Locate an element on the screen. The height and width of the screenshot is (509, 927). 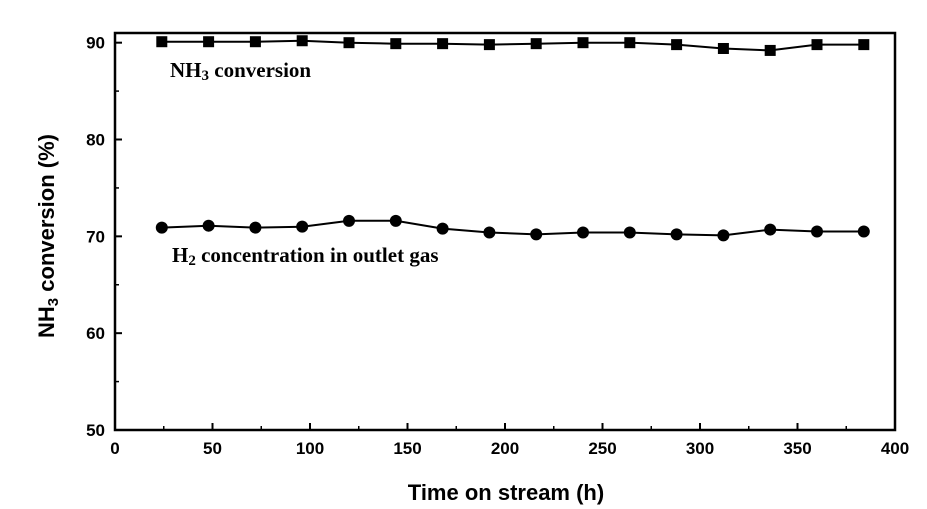
series-line-circle is located at coordinates (512, 228).